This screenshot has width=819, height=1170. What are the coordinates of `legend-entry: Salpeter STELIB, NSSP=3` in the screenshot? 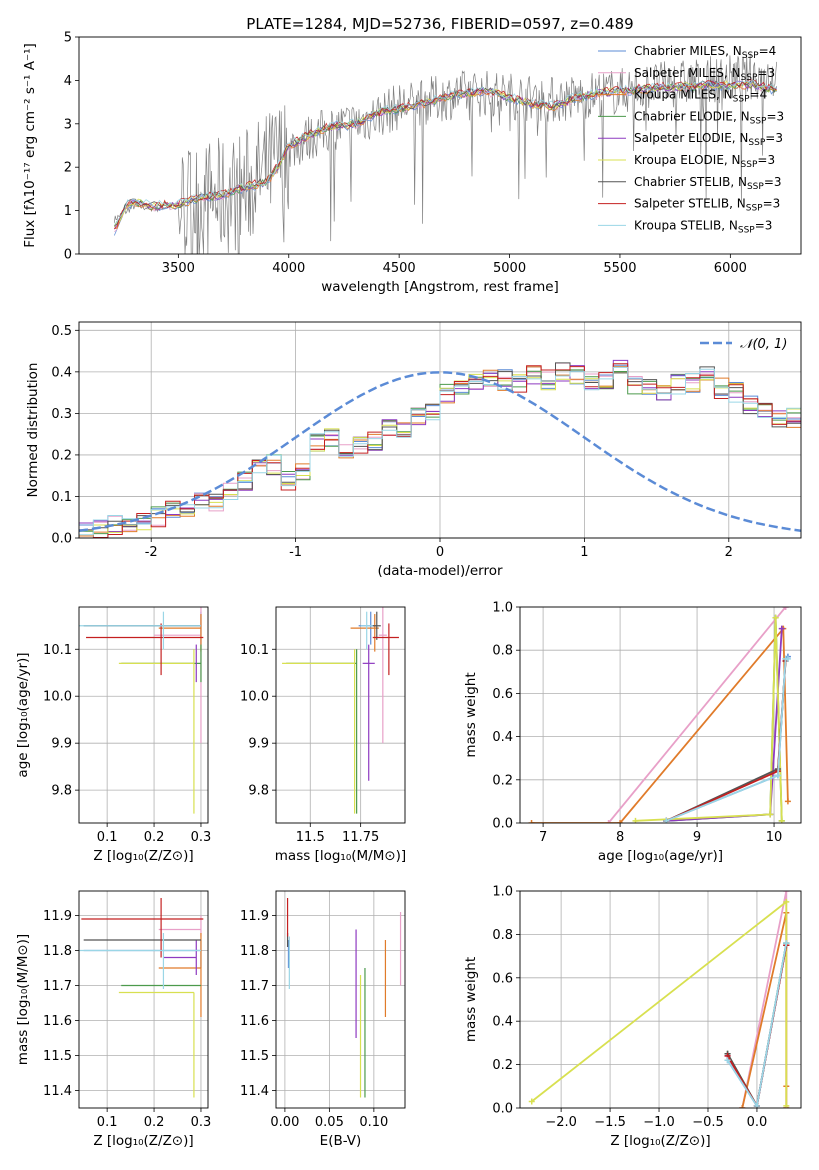 It's located at (707, 205).